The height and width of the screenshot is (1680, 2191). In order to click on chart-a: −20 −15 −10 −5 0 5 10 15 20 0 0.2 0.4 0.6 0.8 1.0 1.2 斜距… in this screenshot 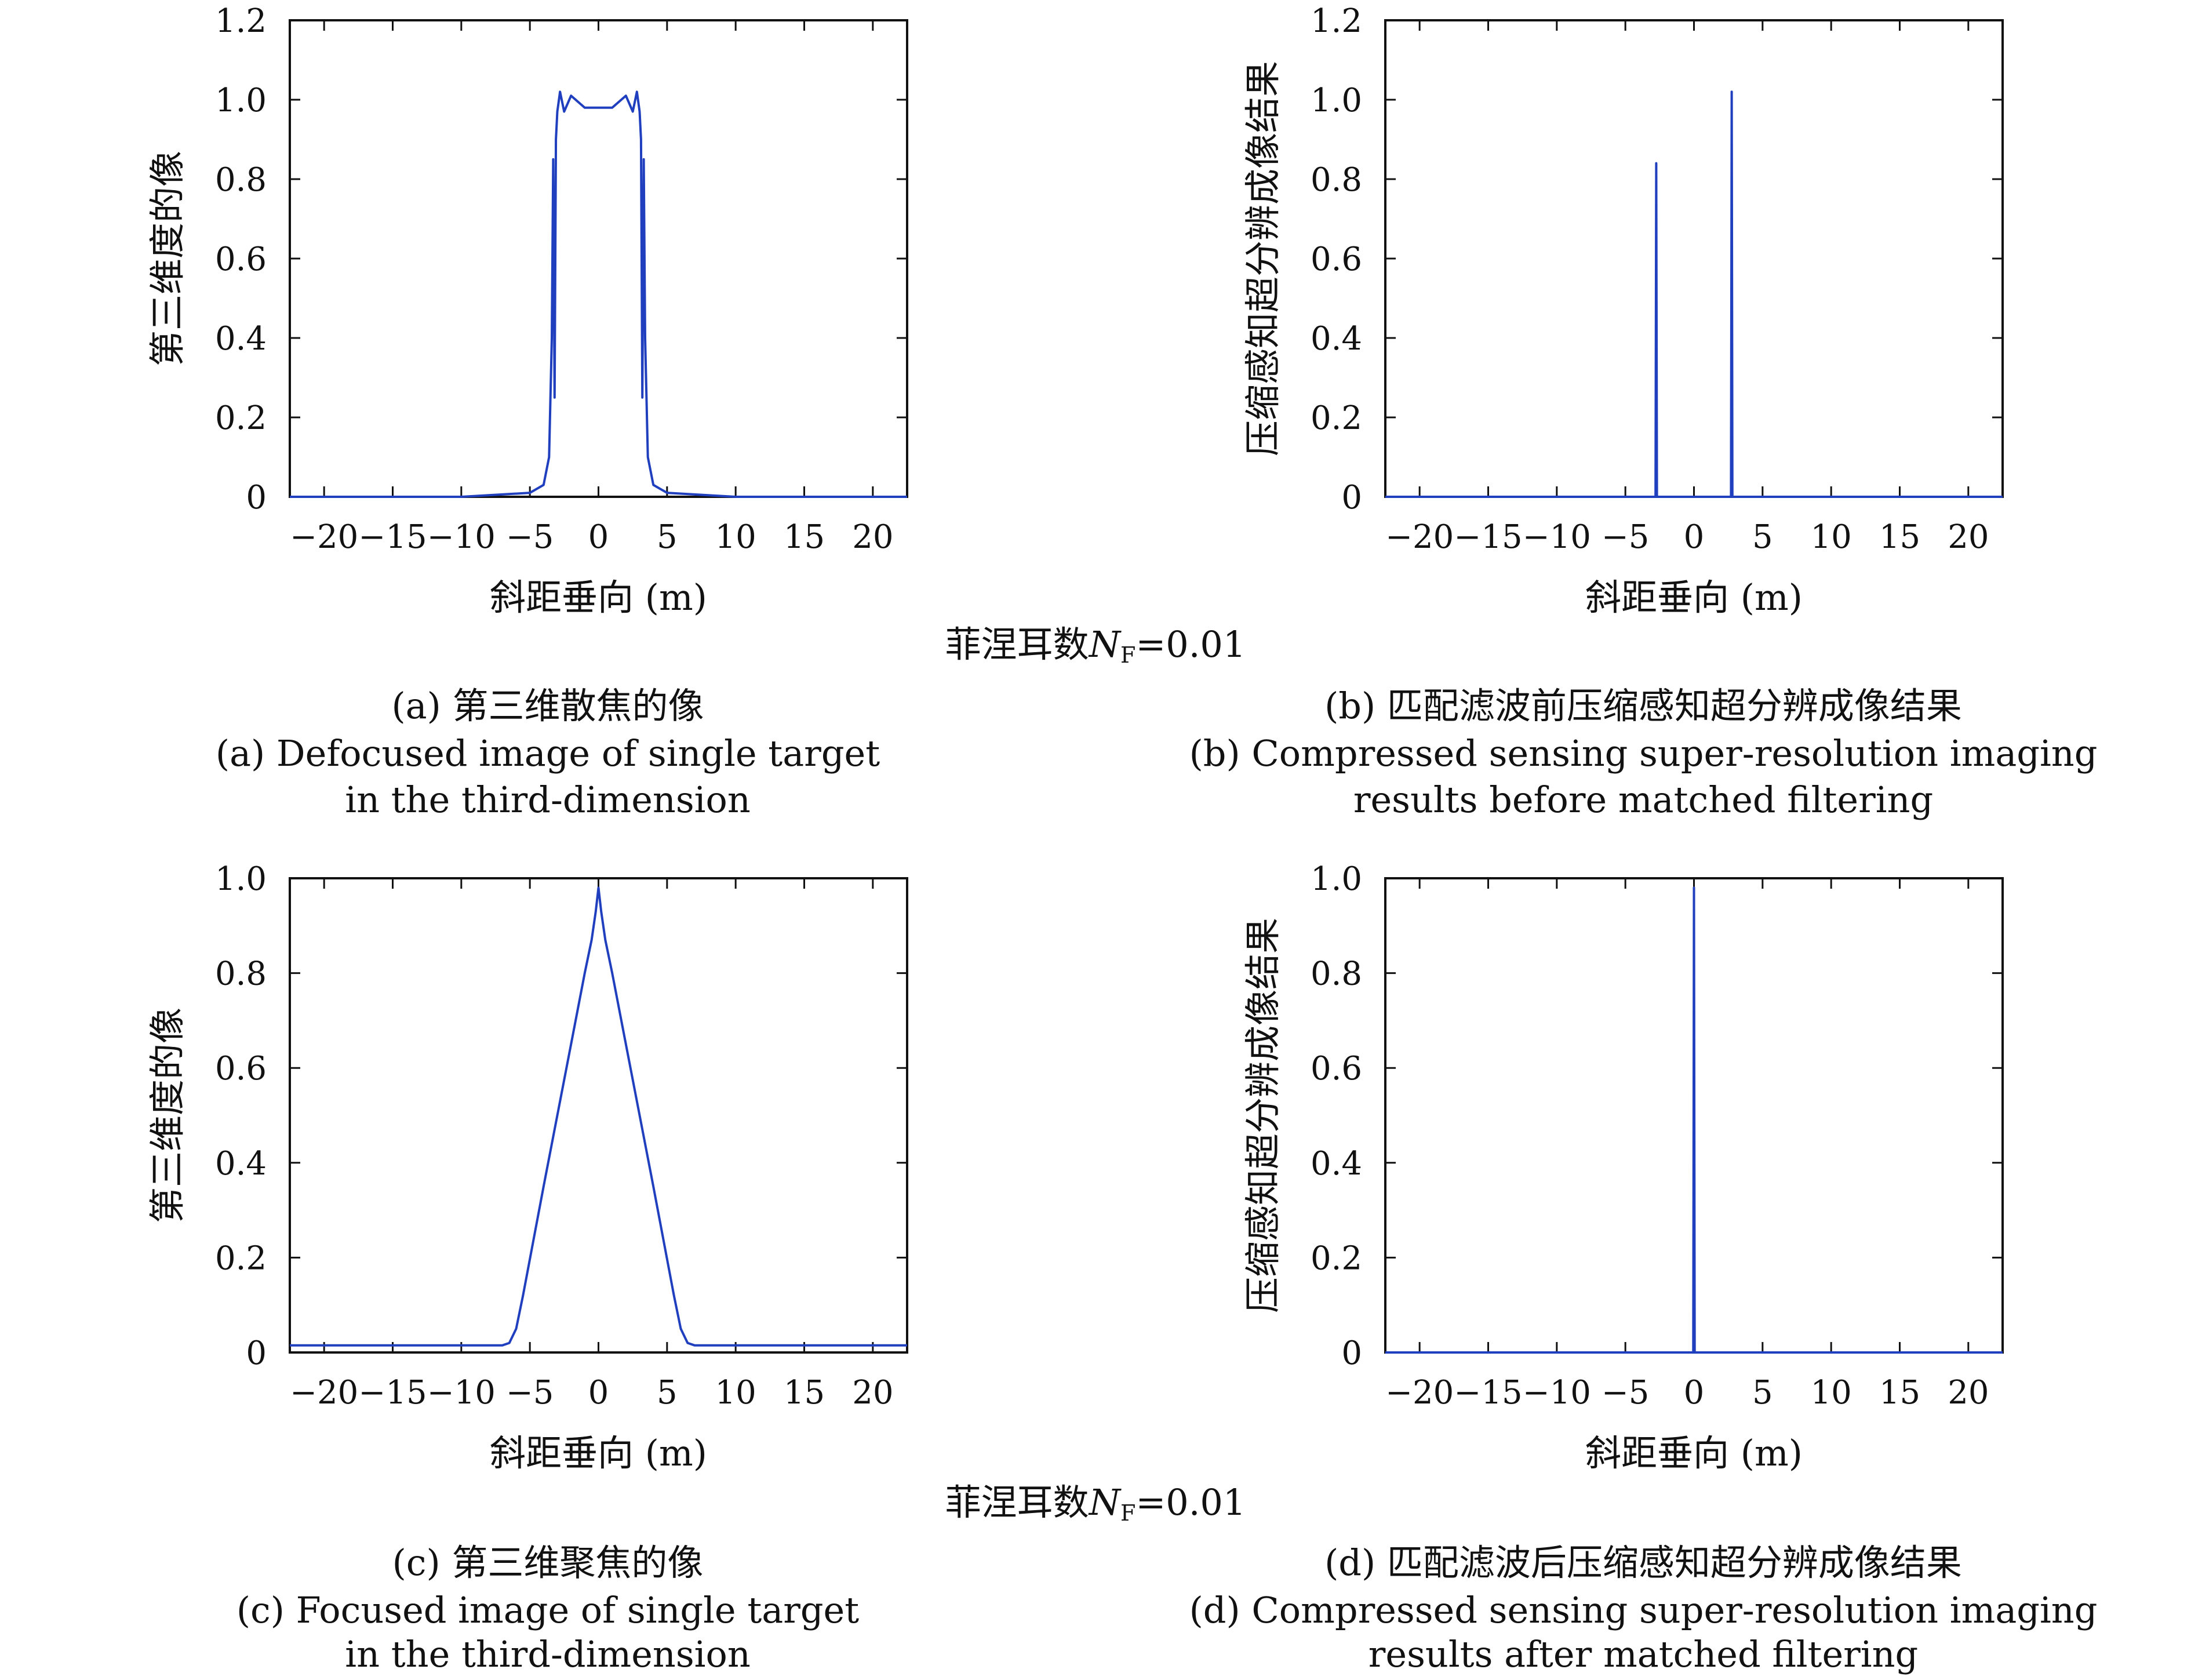, I will do `click(527, 311)`.